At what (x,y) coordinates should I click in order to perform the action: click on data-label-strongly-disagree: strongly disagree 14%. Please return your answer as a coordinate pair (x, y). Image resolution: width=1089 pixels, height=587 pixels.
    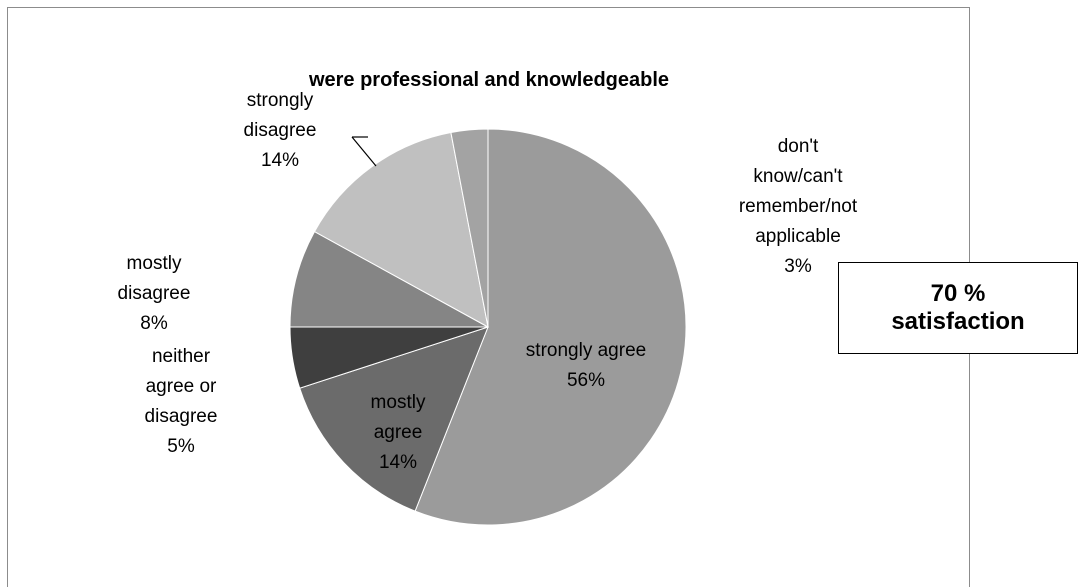
    Looking at the image, I should click on (280, 130).